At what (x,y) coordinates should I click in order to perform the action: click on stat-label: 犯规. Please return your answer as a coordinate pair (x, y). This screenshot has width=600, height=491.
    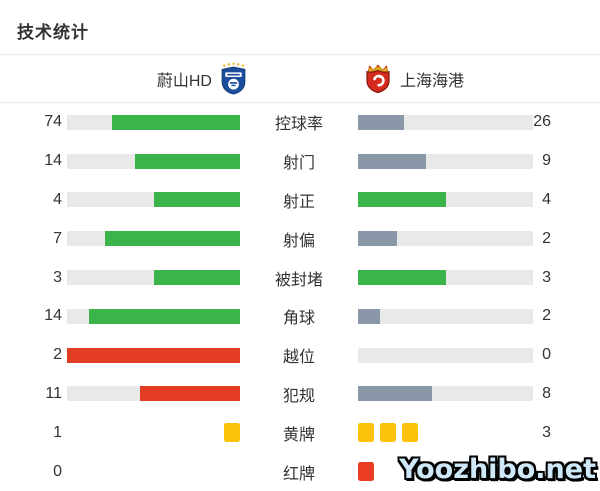
    Looking at the image, I should click on (298, 396).